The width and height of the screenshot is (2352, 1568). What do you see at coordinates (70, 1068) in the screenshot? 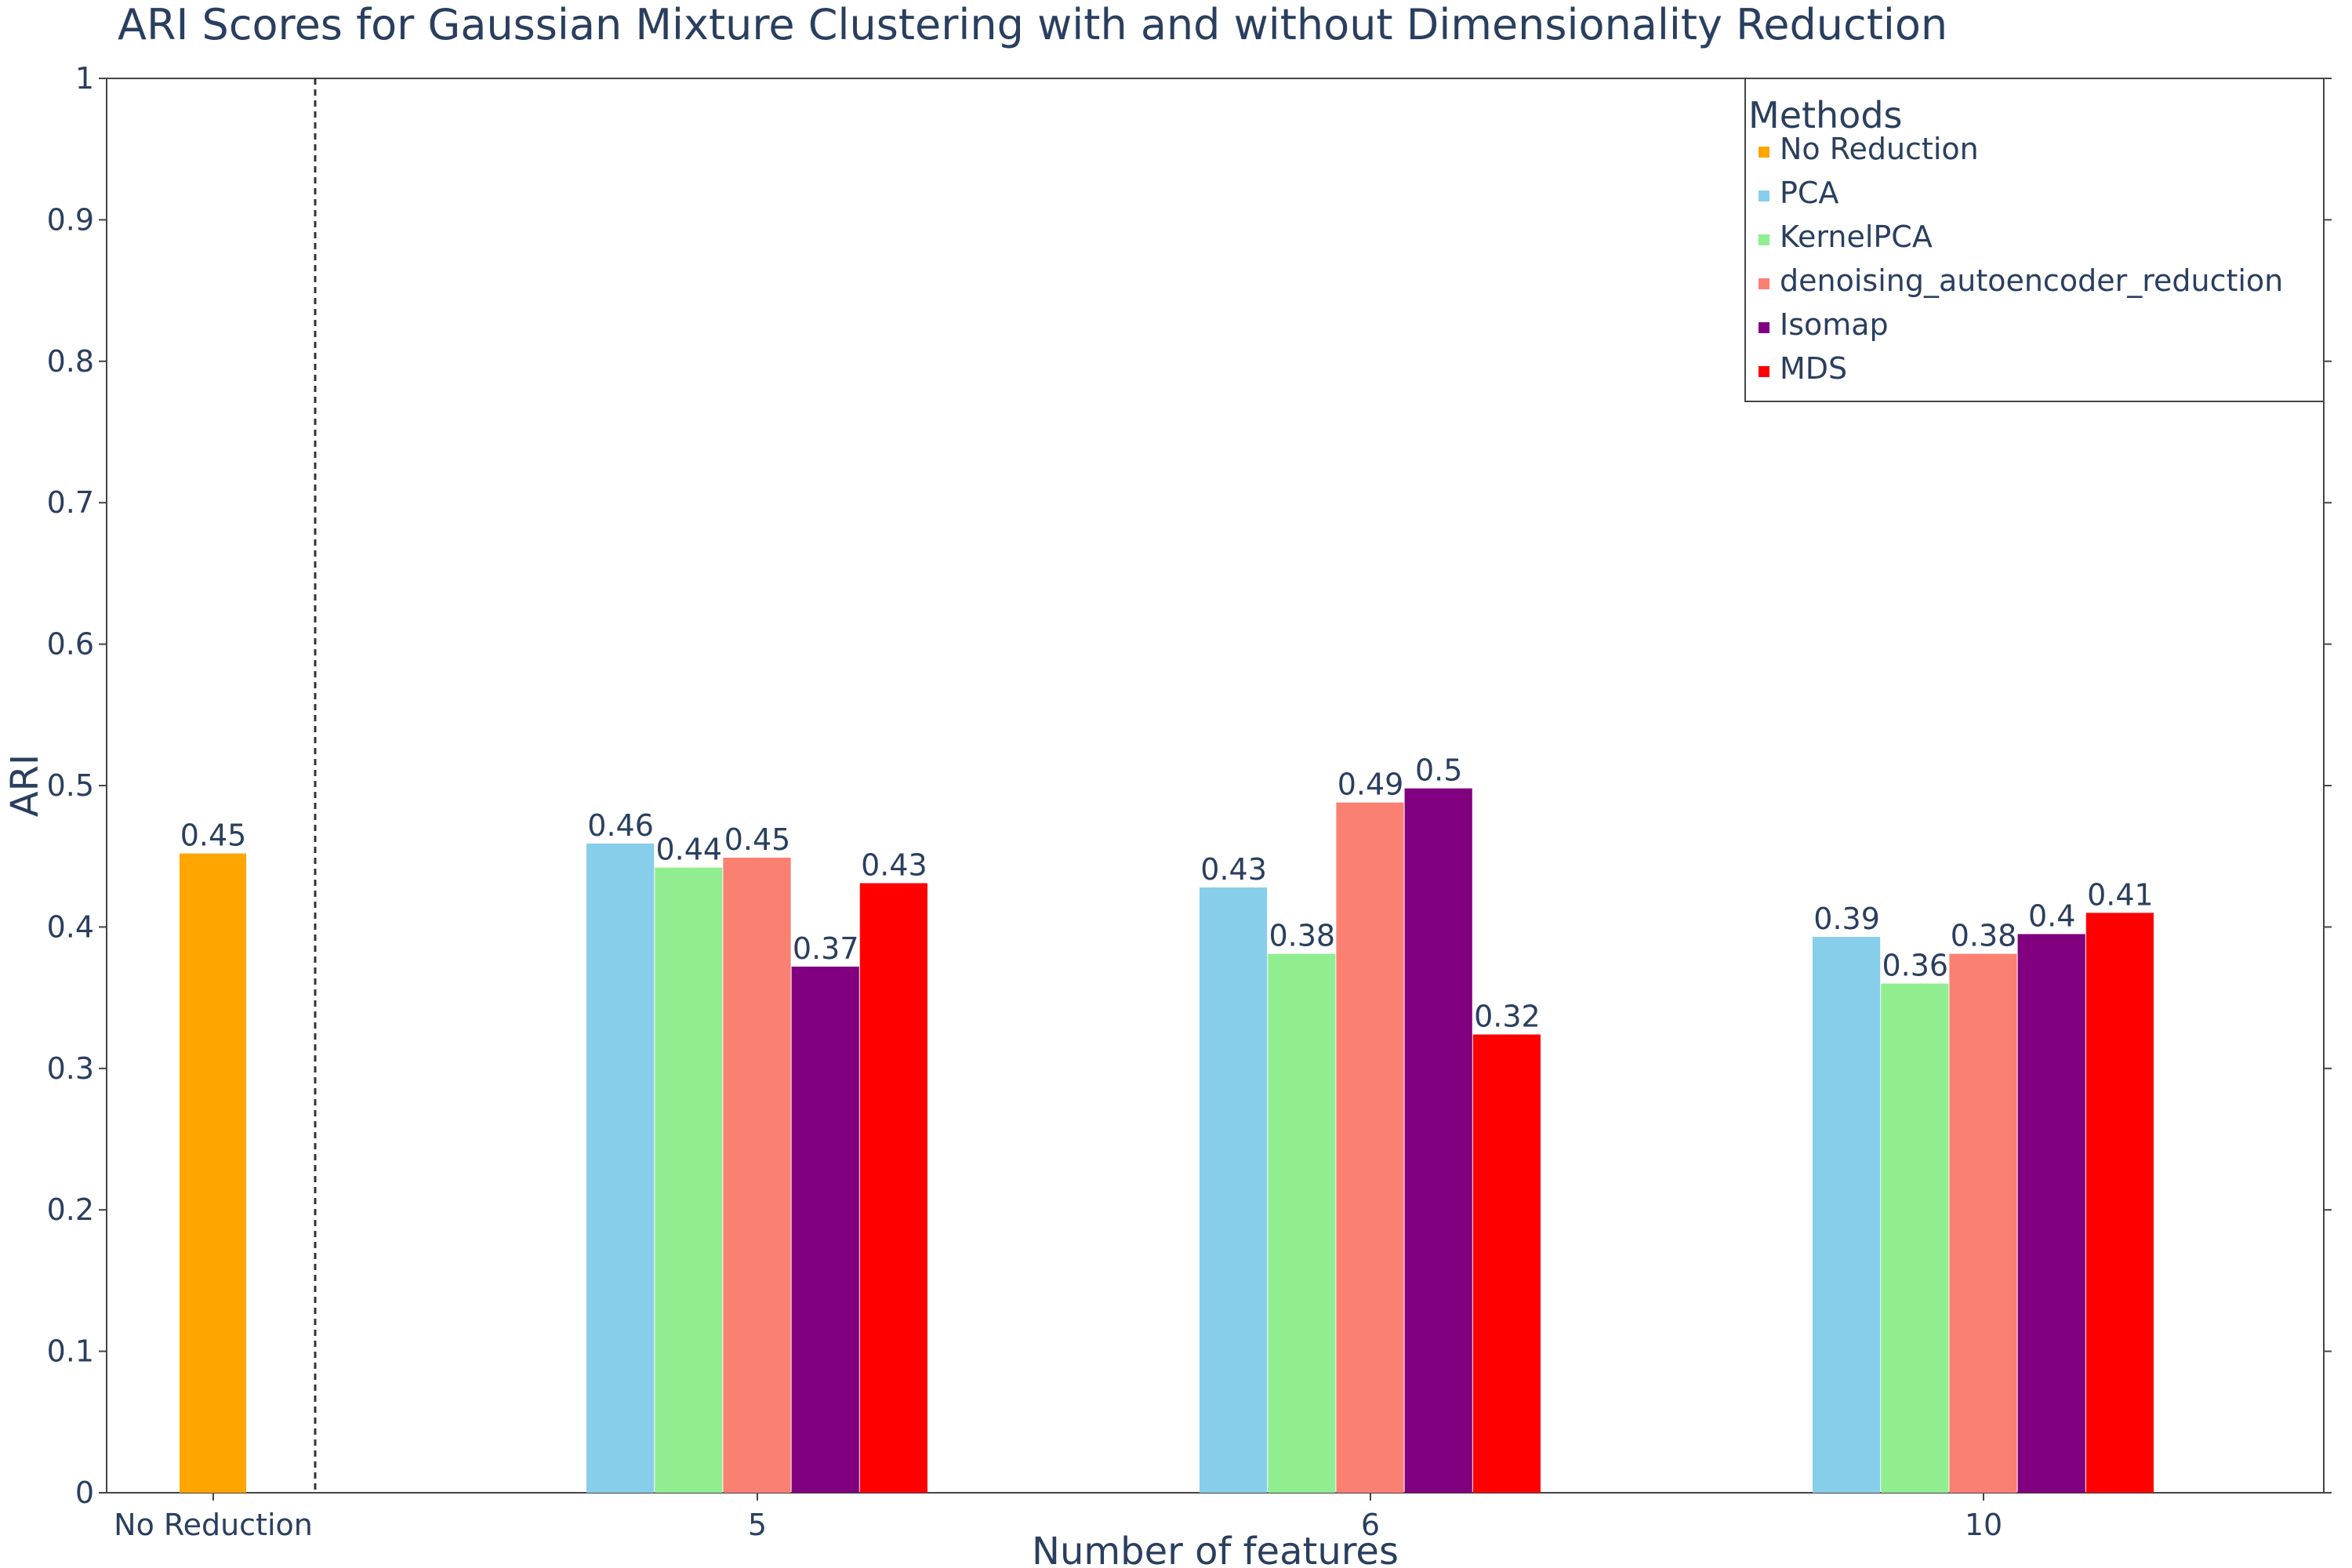
I see `y-tick-label: 0.3` at bounding box center [70, 1068].